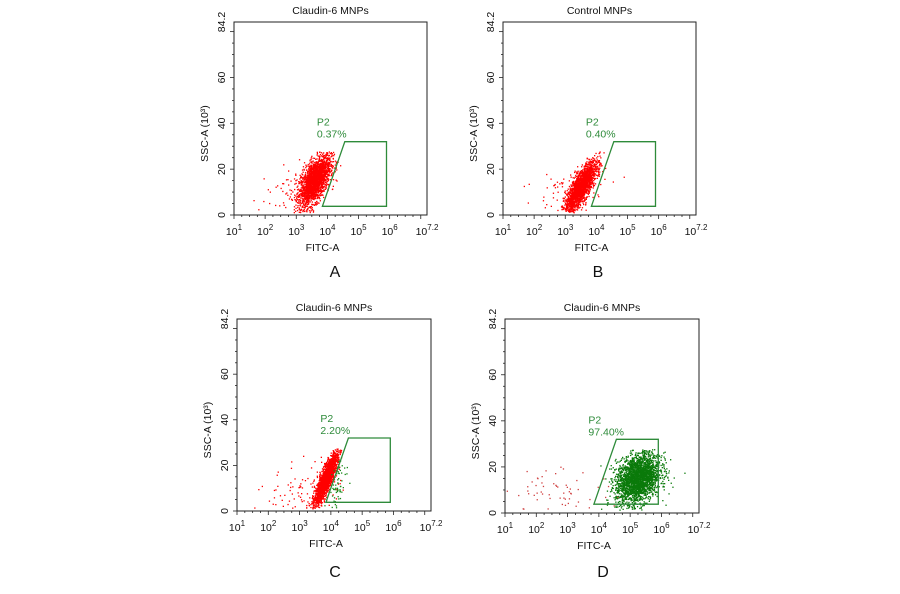  What do you see at coordinates (659, 230) in the screenshot?
I see `x-tick-label: 10⁶` at bounding box center [659, 230].